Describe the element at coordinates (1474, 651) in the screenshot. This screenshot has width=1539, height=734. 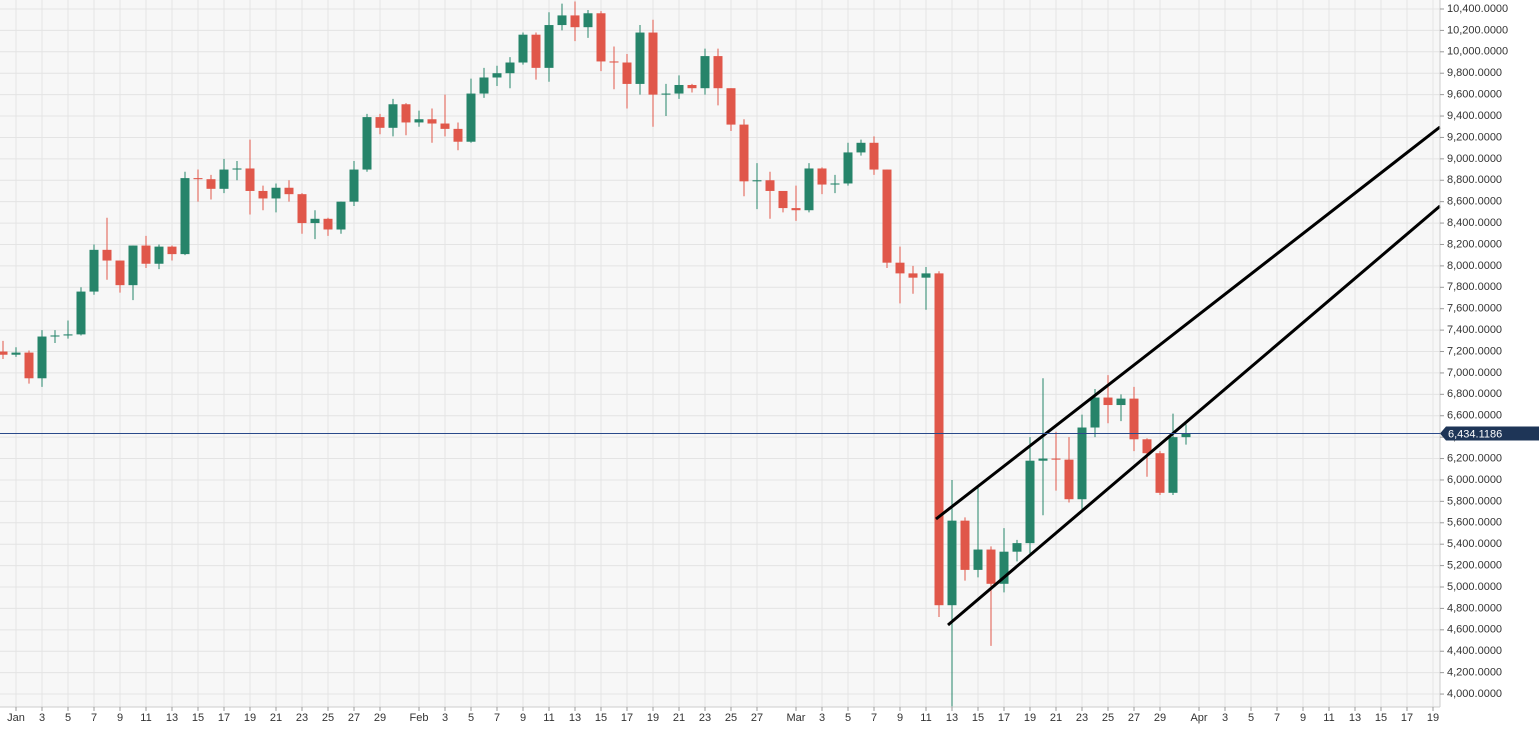
I see `y-tick-label: 4,400.0000` at that location.